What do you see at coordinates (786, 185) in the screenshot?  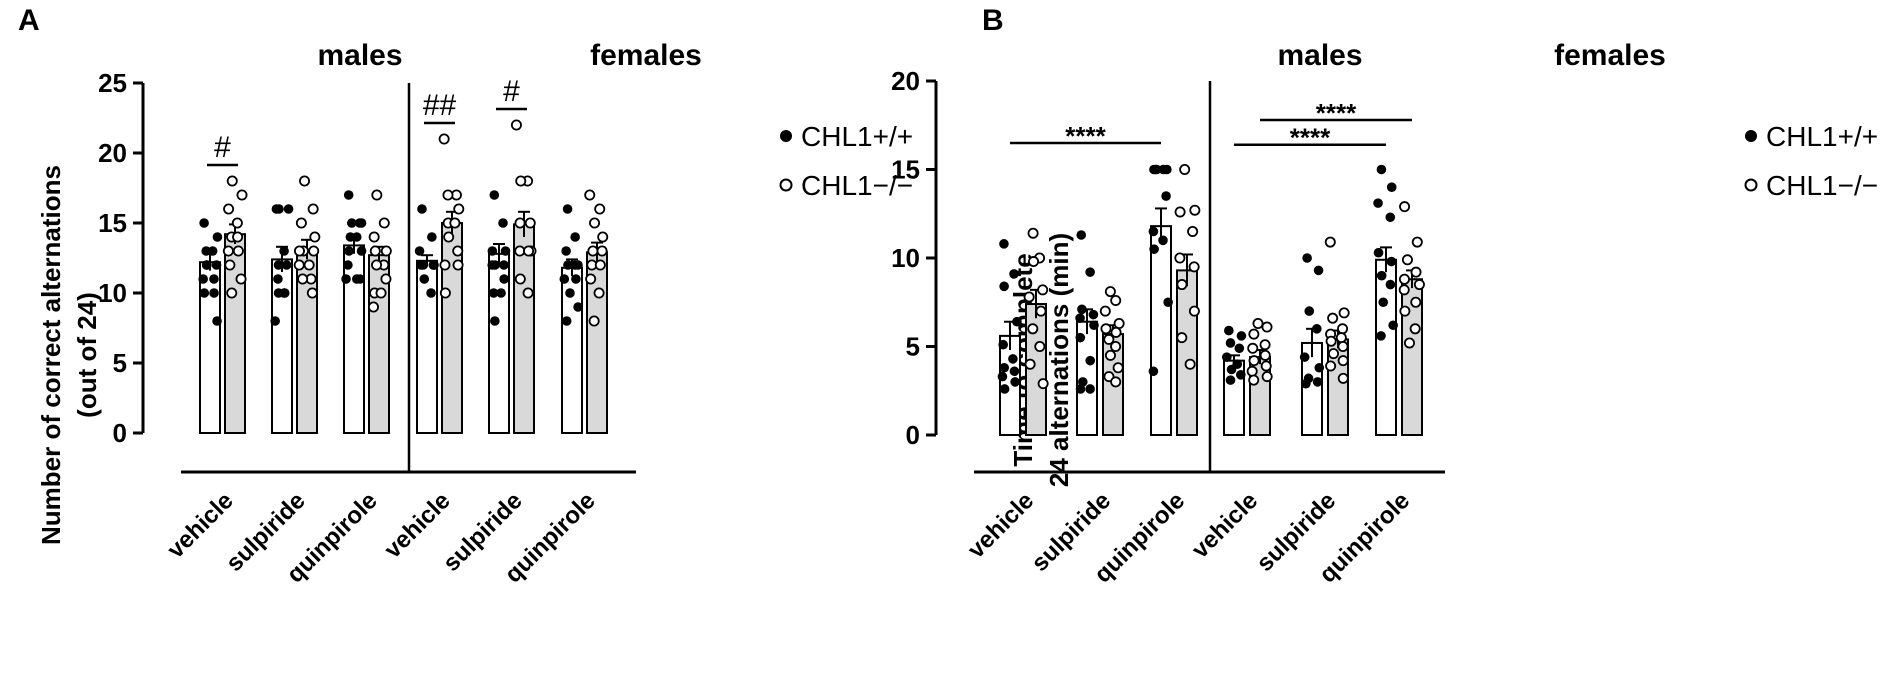 I see `legend-a-marker-ko` at bounding box center [786, 185].